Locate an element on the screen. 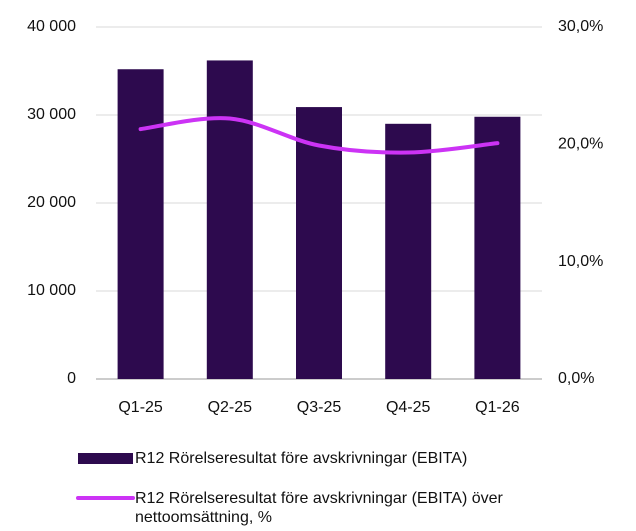  x-tick-label: Q1-25 is located at coordinates (140, 407).